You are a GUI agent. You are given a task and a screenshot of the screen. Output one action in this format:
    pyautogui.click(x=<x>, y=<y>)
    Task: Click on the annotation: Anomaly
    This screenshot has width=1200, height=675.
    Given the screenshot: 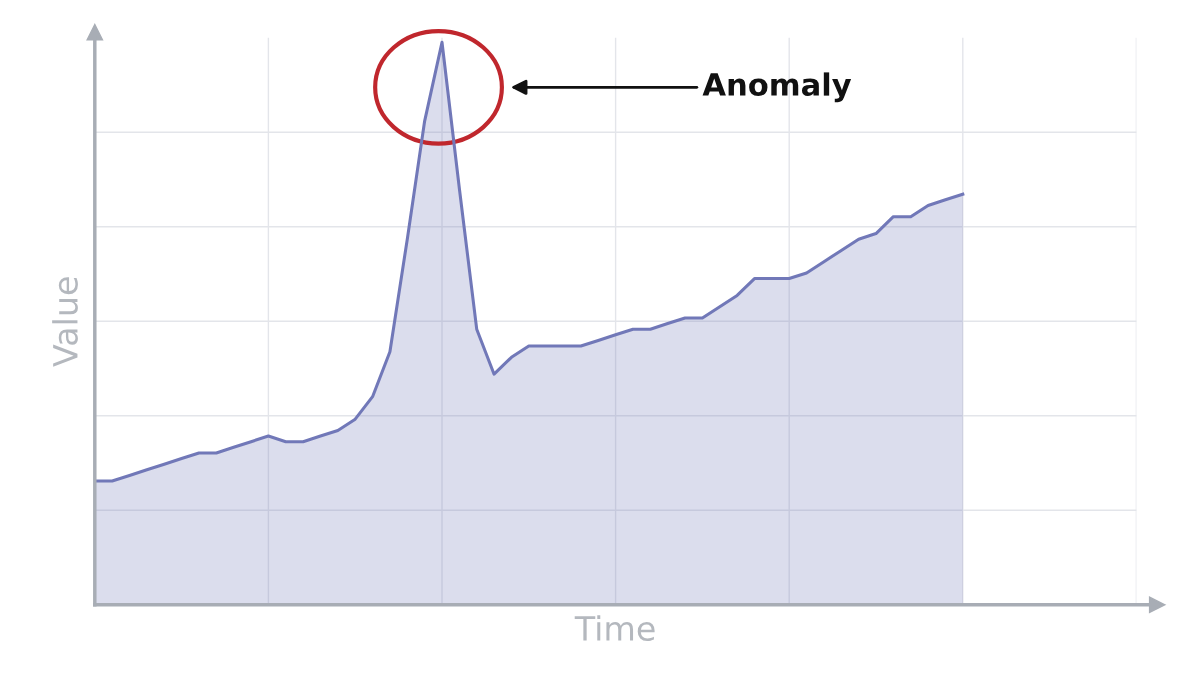 What is the action you would take?
    pyautogui.click(x=777, y=87)
    